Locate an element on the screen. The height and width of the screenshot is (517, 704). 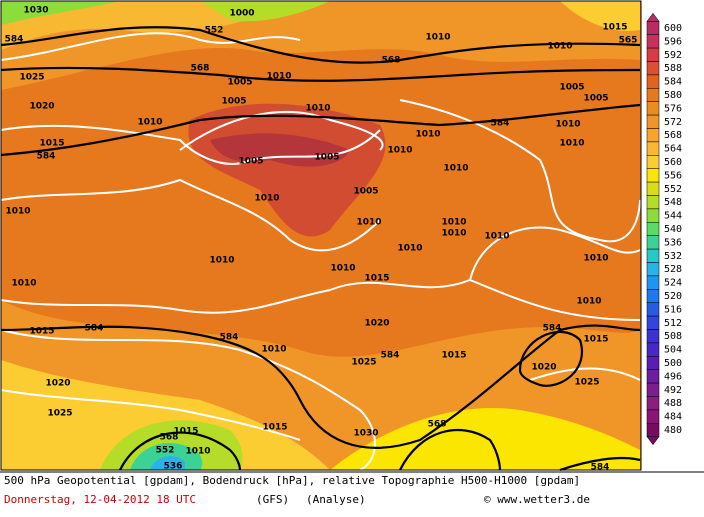
colorbar-label: 572 is located at coordinates (673, 122).